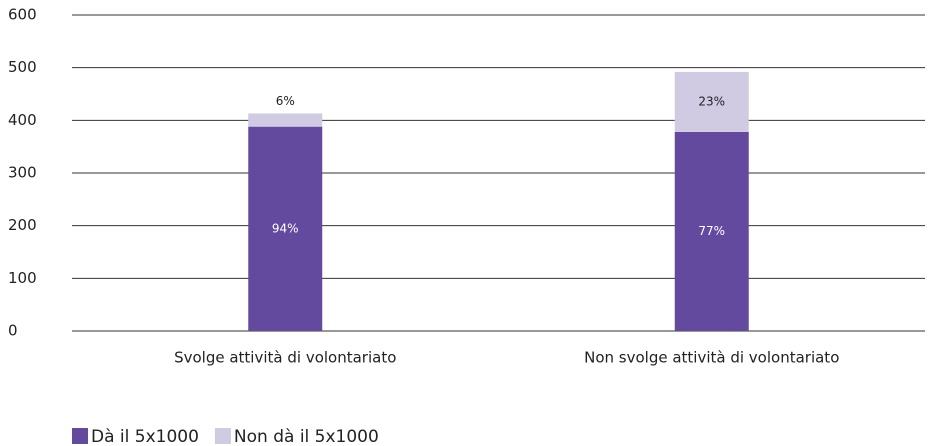  I want to click on data-label: 77%, so click(711, 231).